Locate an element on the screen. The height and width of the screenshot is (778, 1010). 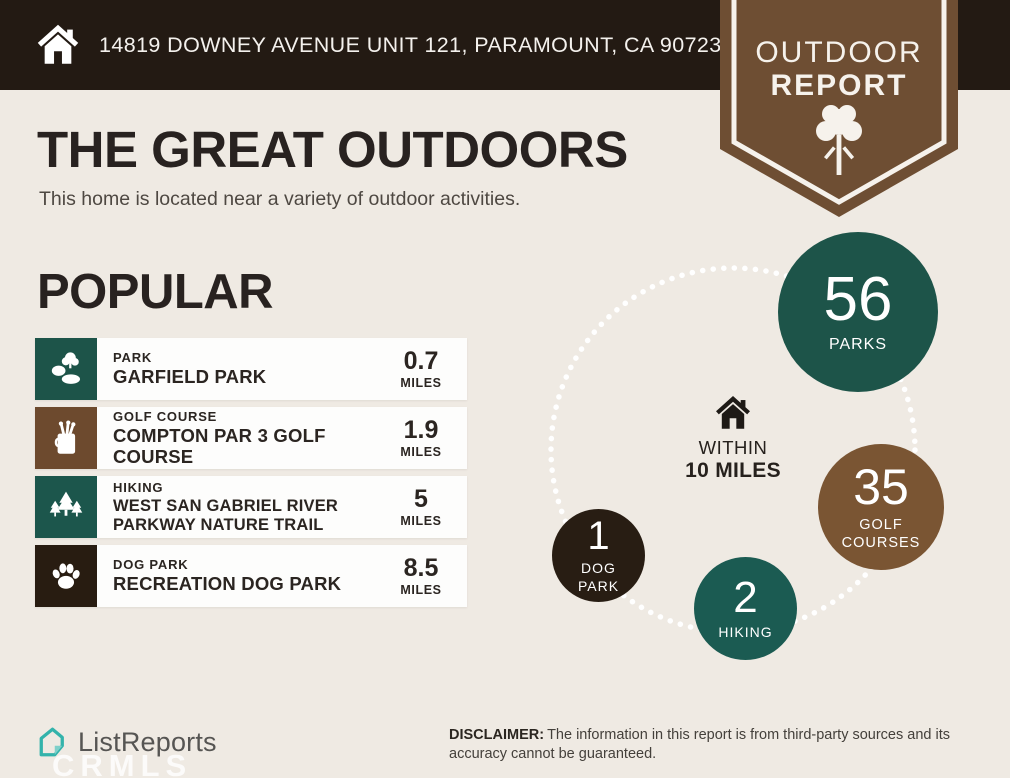
list-item-park: PARK GARFIELD PARK 0.7 MILES is located at coordinates (251, 369).